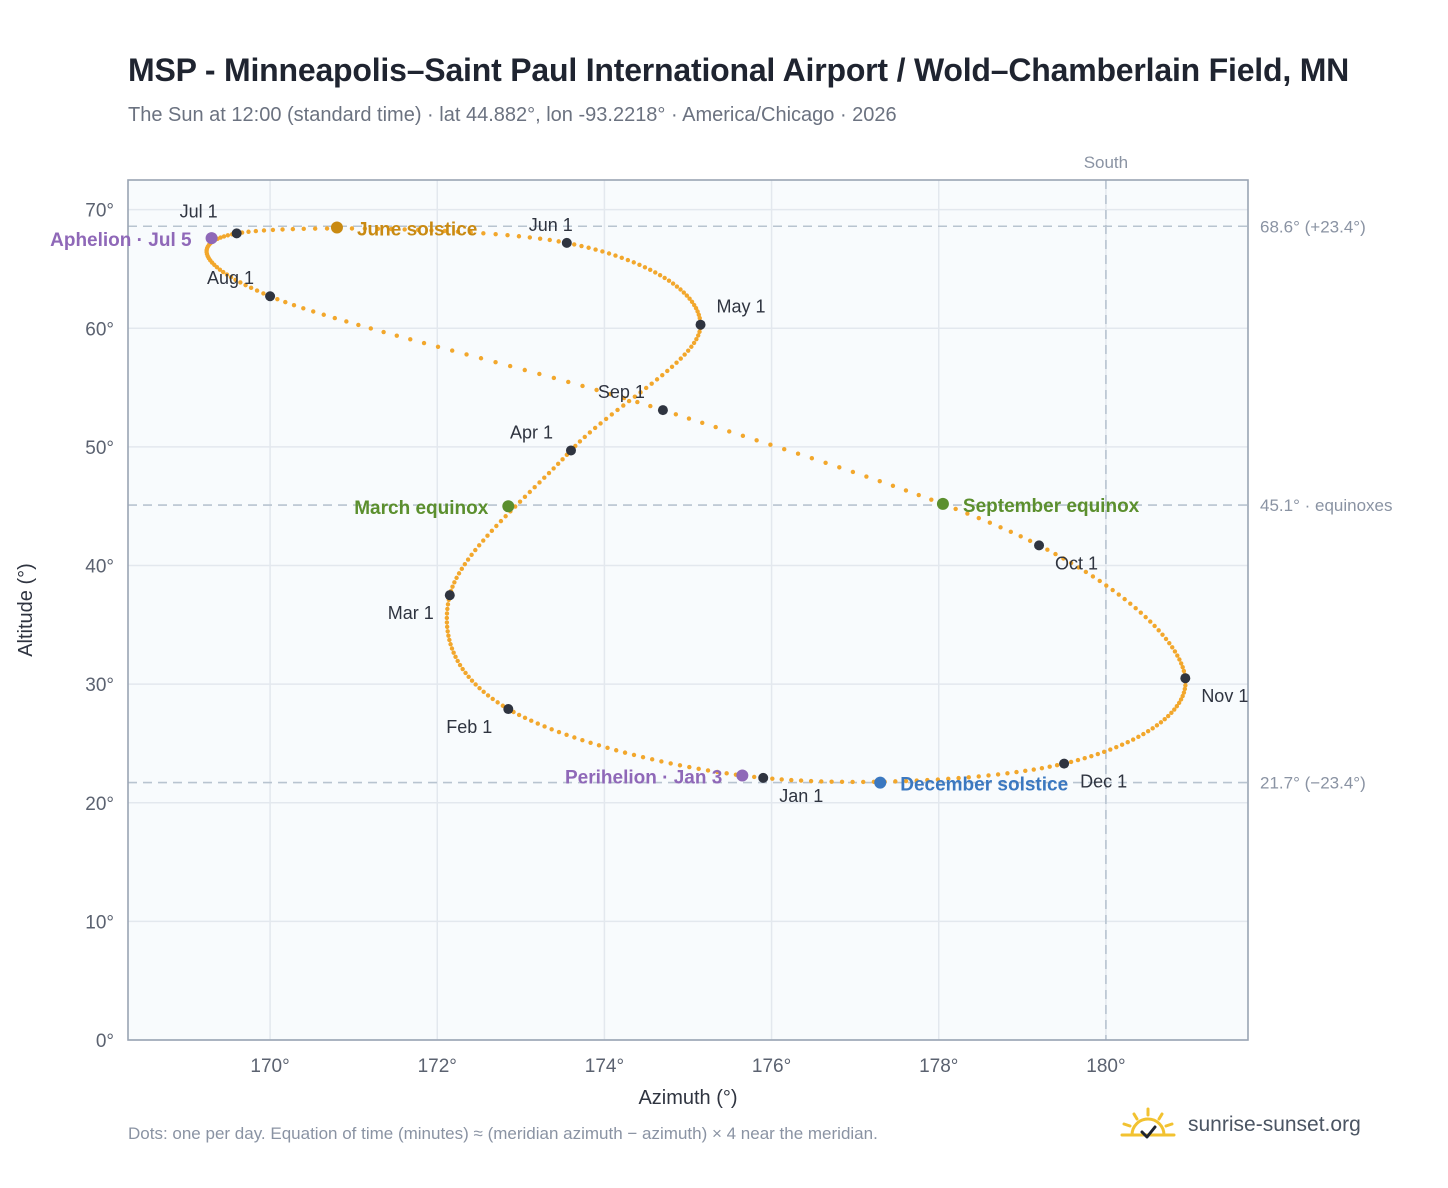  I want to click on sun-check-icon, so click(1148, 1123).